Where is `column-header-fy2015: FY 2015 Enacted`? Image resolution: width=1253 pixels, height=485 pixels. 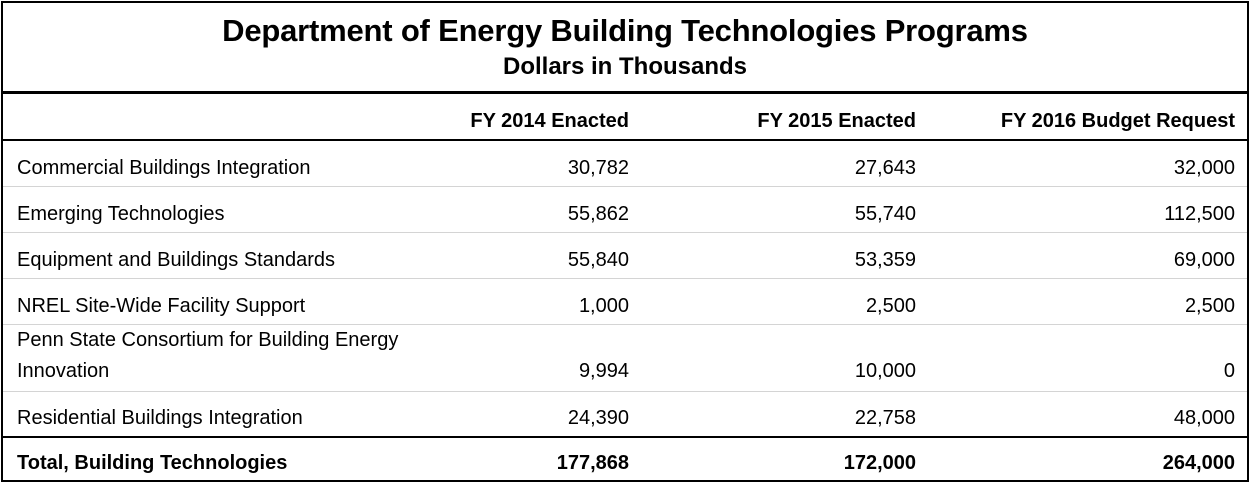
column-header-fy2015: FY 2015 Enacted is located at coordinates (784, 117).